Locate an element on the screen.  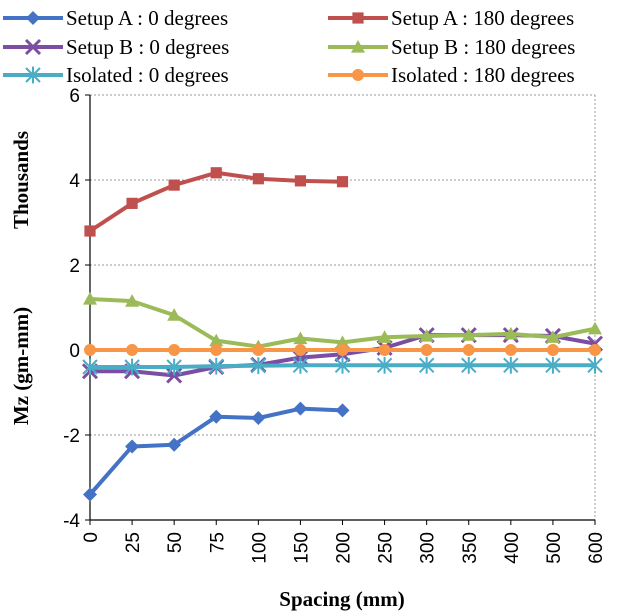
legend-label: Setup A : 0 degrees is located at coordinates (147, 18).